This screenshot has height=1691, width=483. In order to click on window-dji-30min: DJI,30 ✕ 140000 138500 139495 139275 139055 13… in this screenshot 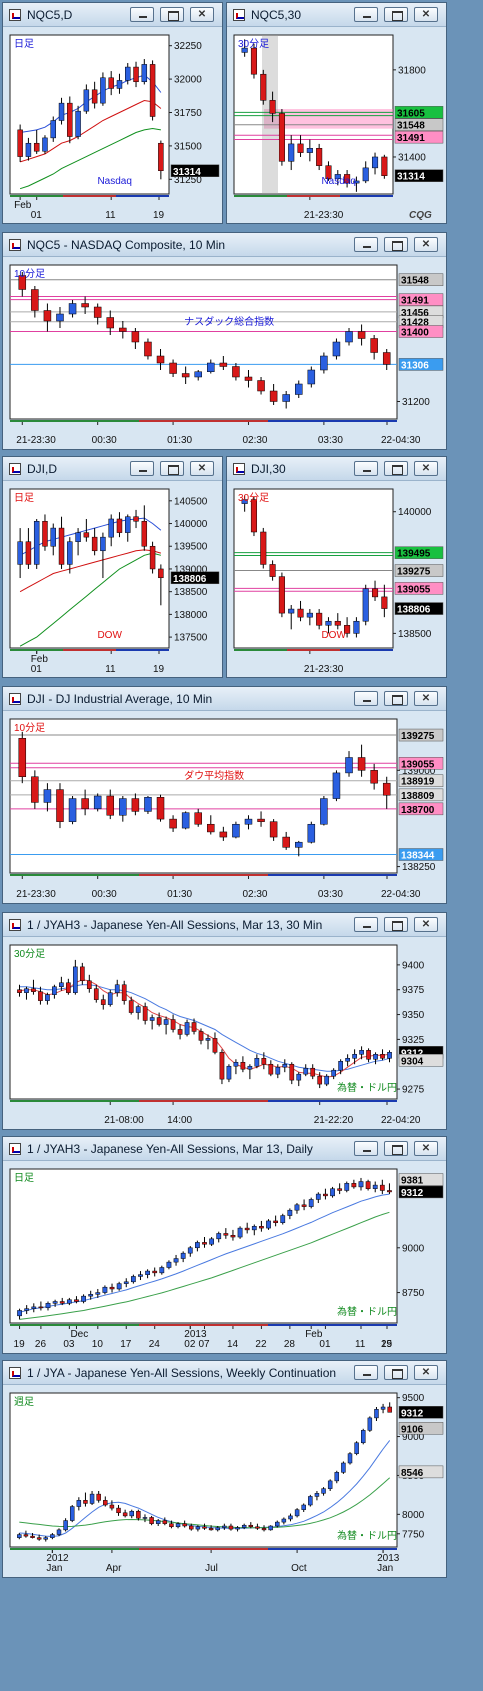, I will do `click(336, 567)`.